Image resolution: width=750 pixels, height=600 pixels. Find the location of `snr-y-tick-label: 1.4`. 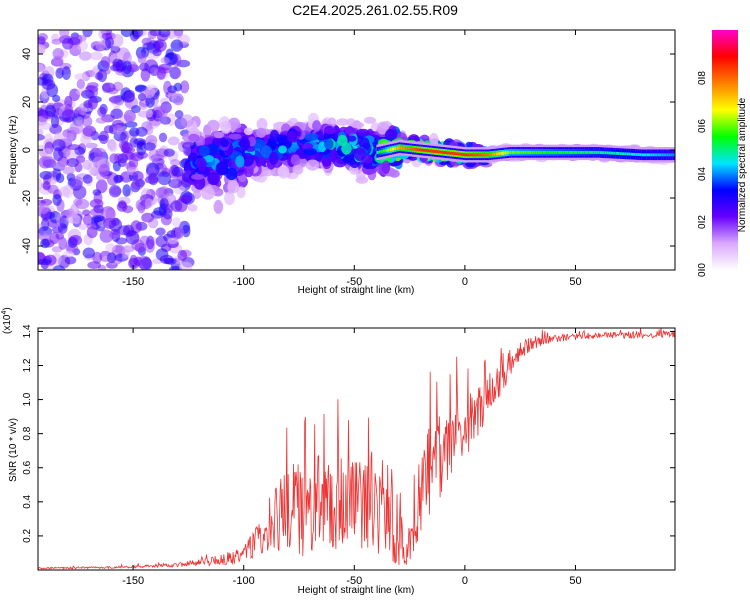

snr-y-tick-label: 1.4 is located at coordinates (27, 331).